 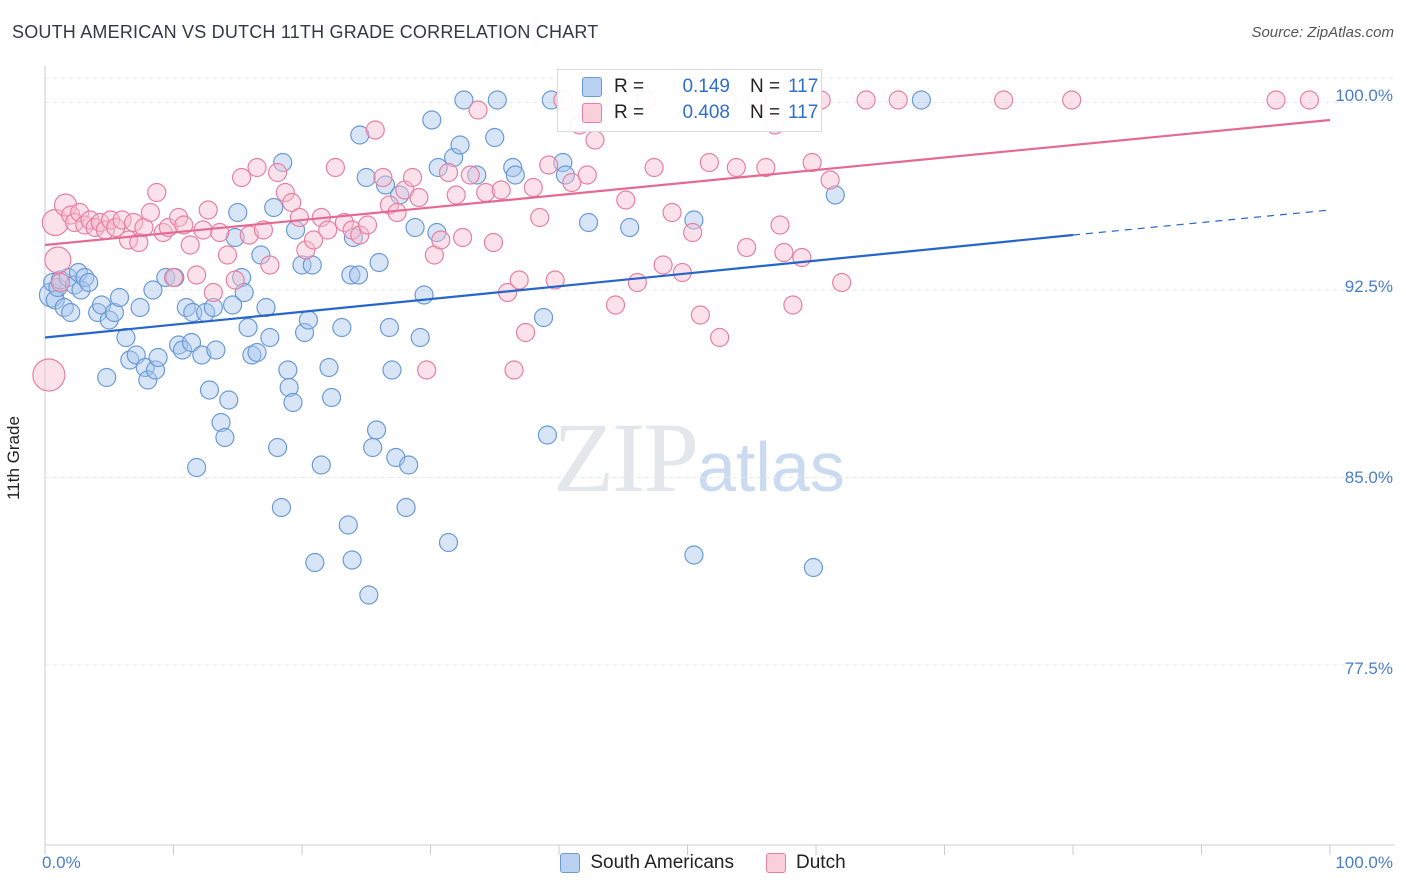 I want to click on legend-swatch-blue, so click(x=570, y=863).